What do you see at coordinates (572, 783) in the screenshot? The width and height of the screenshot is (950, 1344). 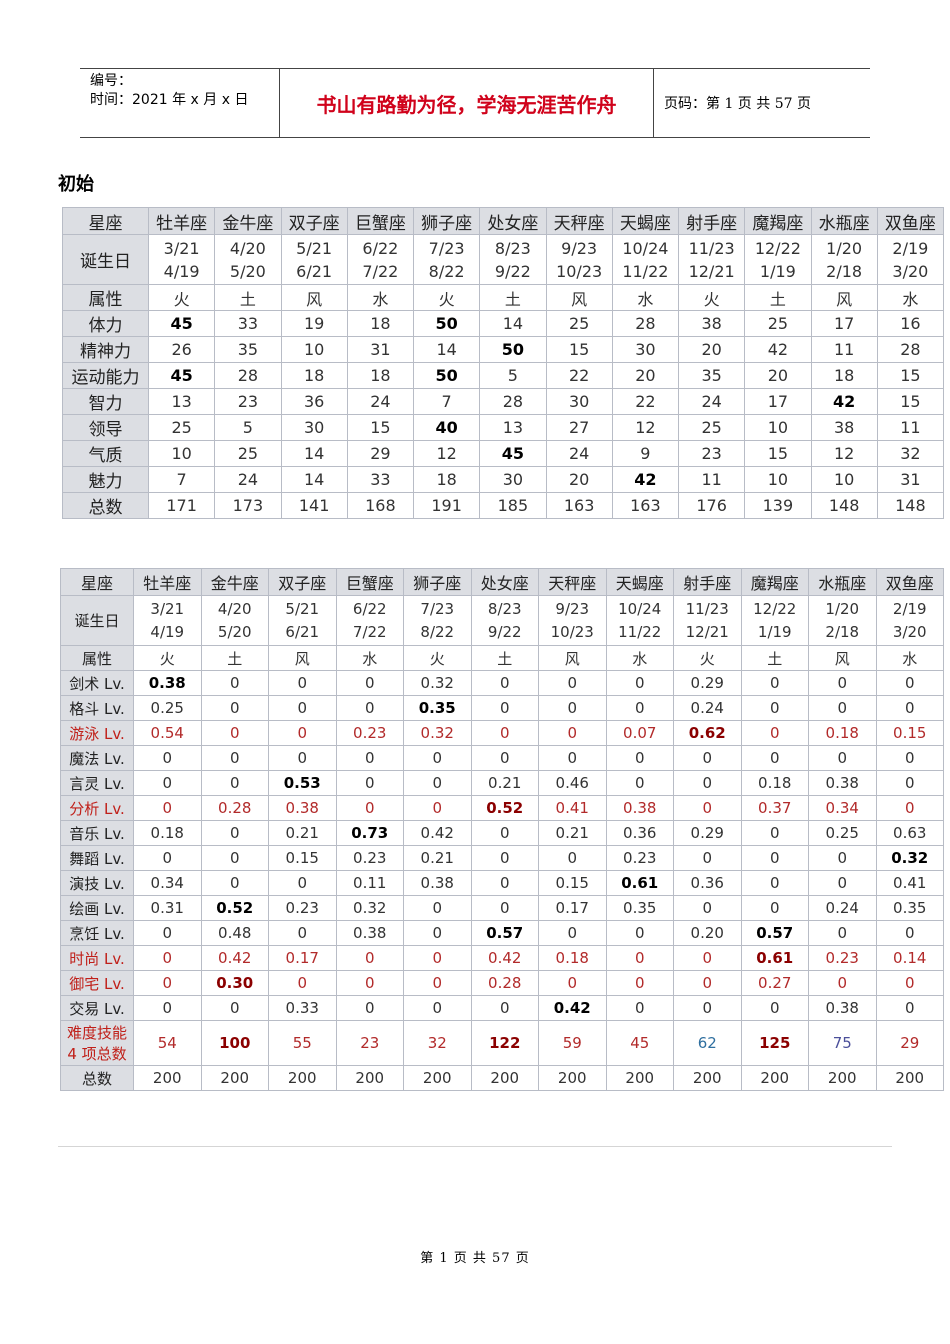 I see `value-cell: 0.46` at bounding box center [572, 783].